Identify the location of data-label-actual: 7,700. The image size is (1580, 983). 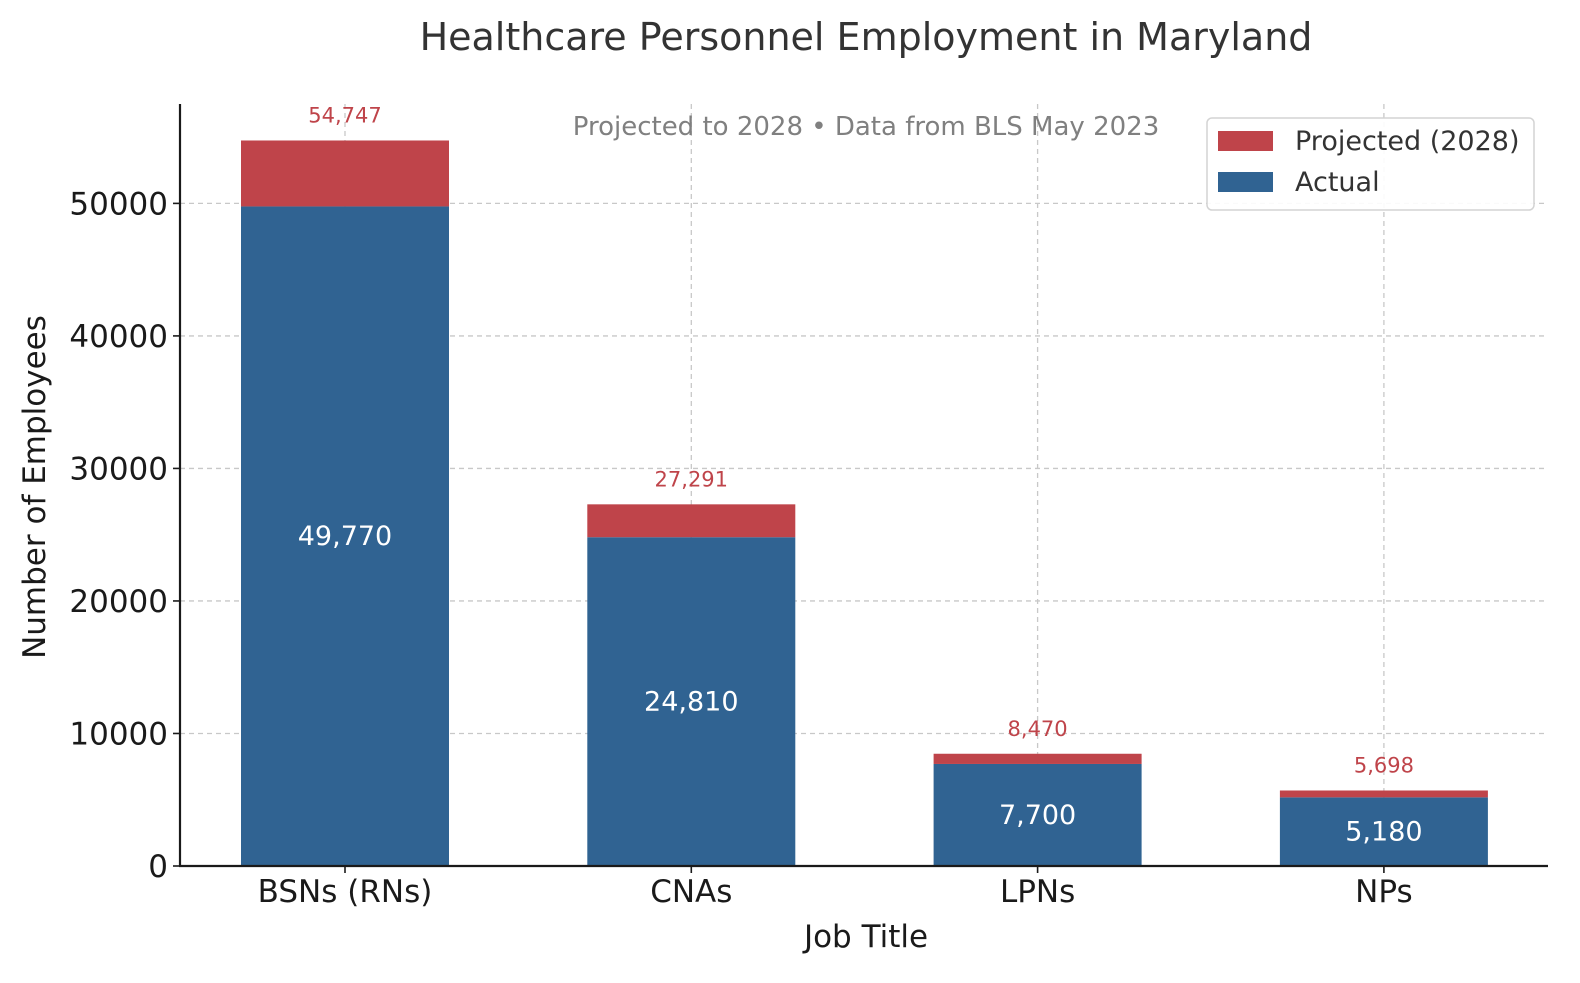
(1037, 815).